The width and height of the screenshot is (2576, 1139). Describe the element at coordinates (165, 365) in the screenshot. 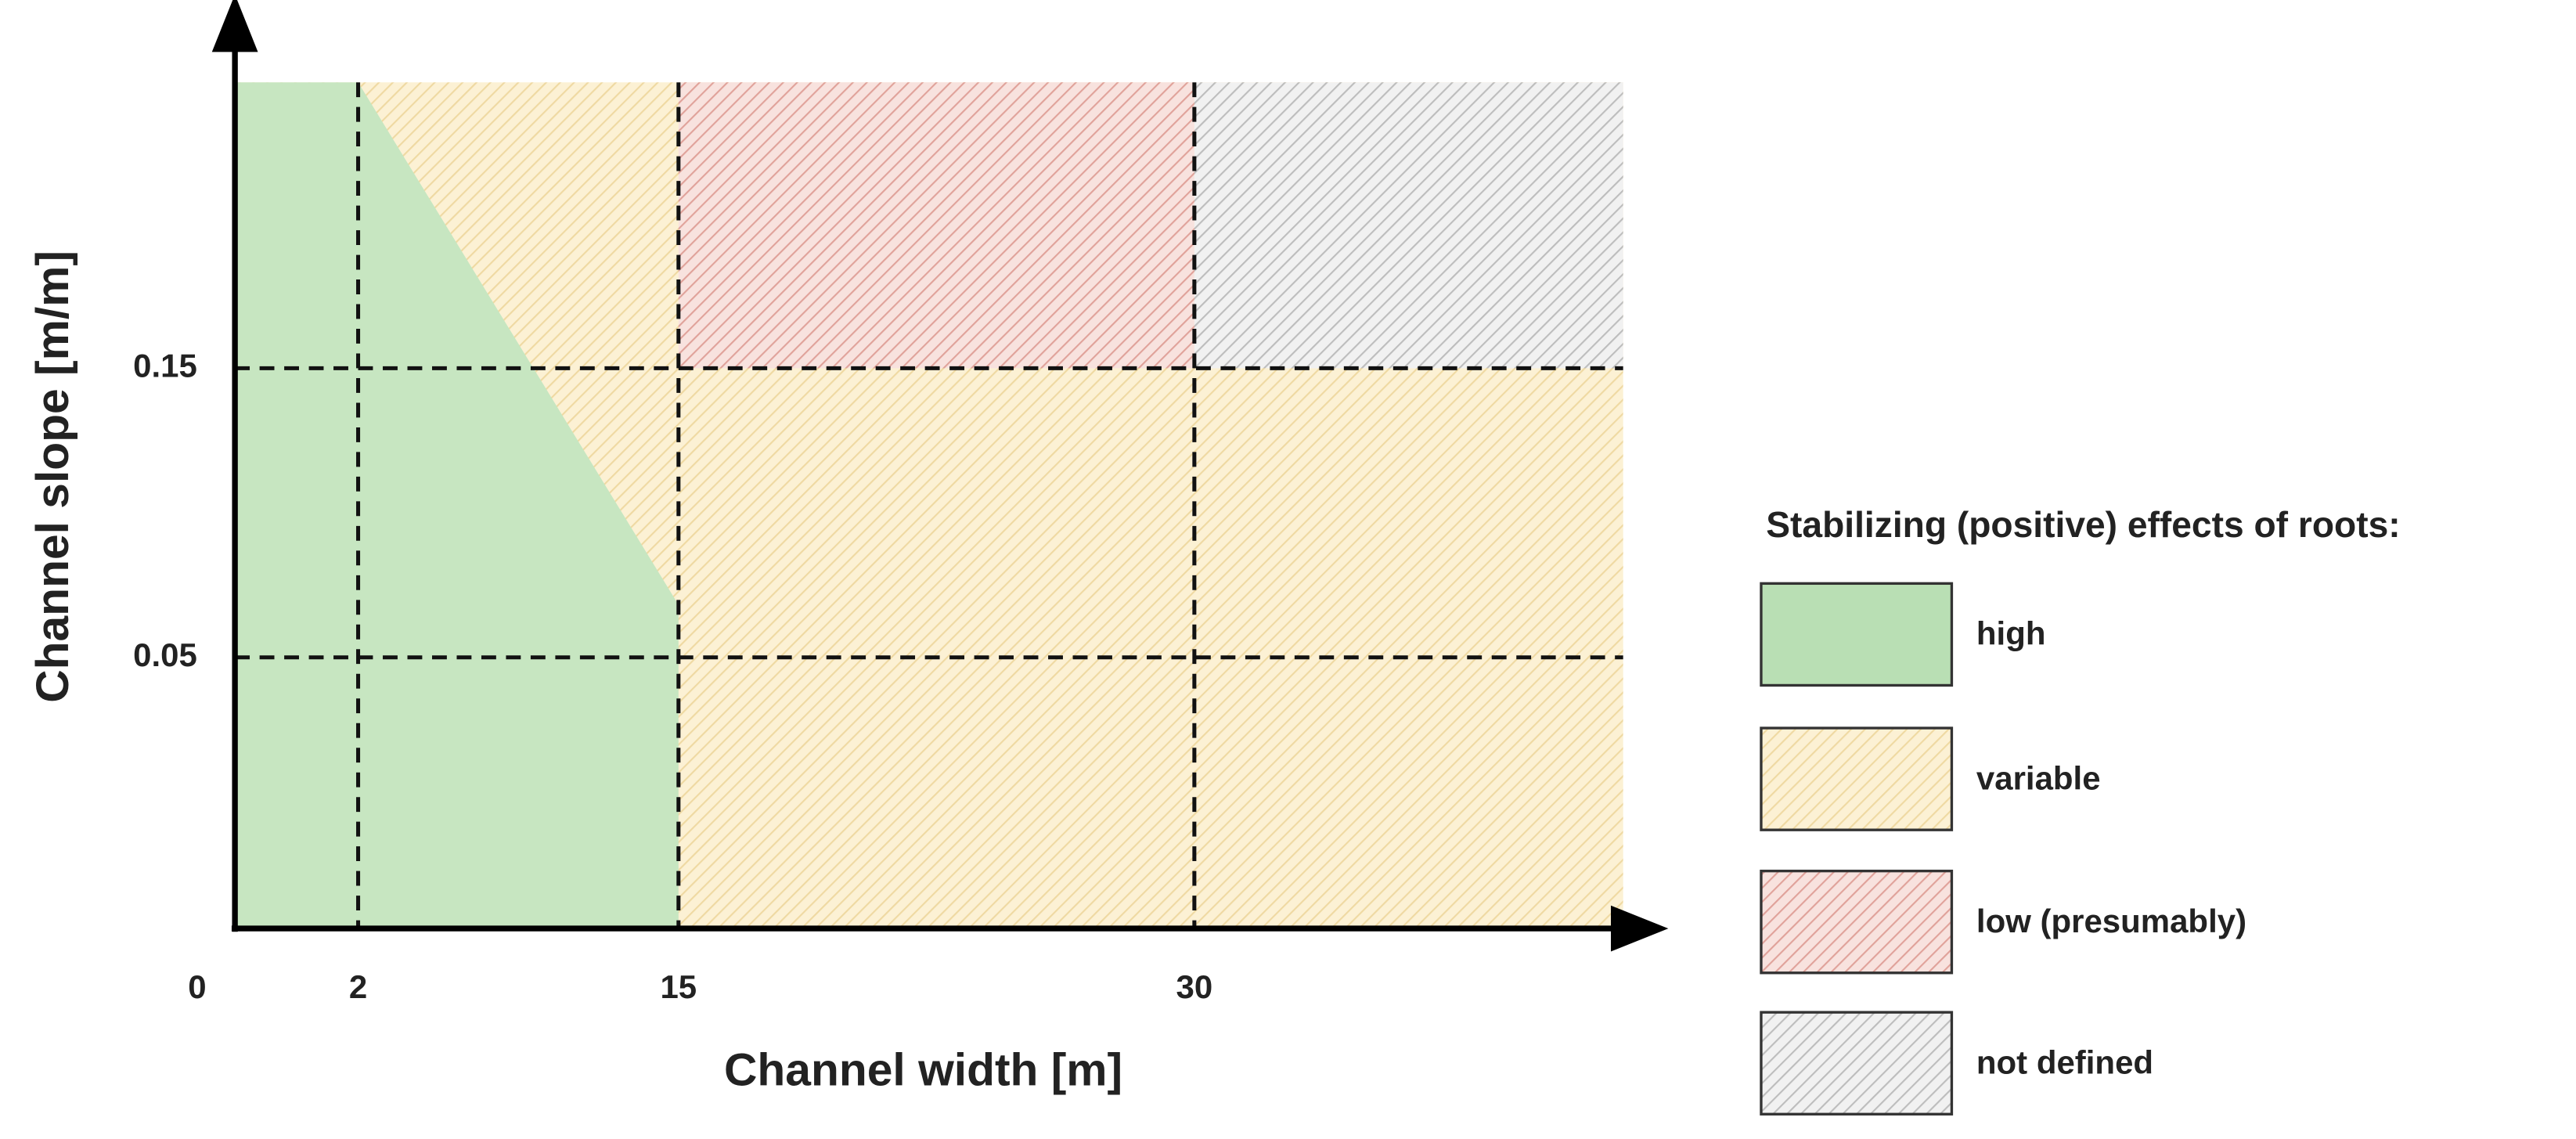

I see `y-tick-label: 0.15` at that location.